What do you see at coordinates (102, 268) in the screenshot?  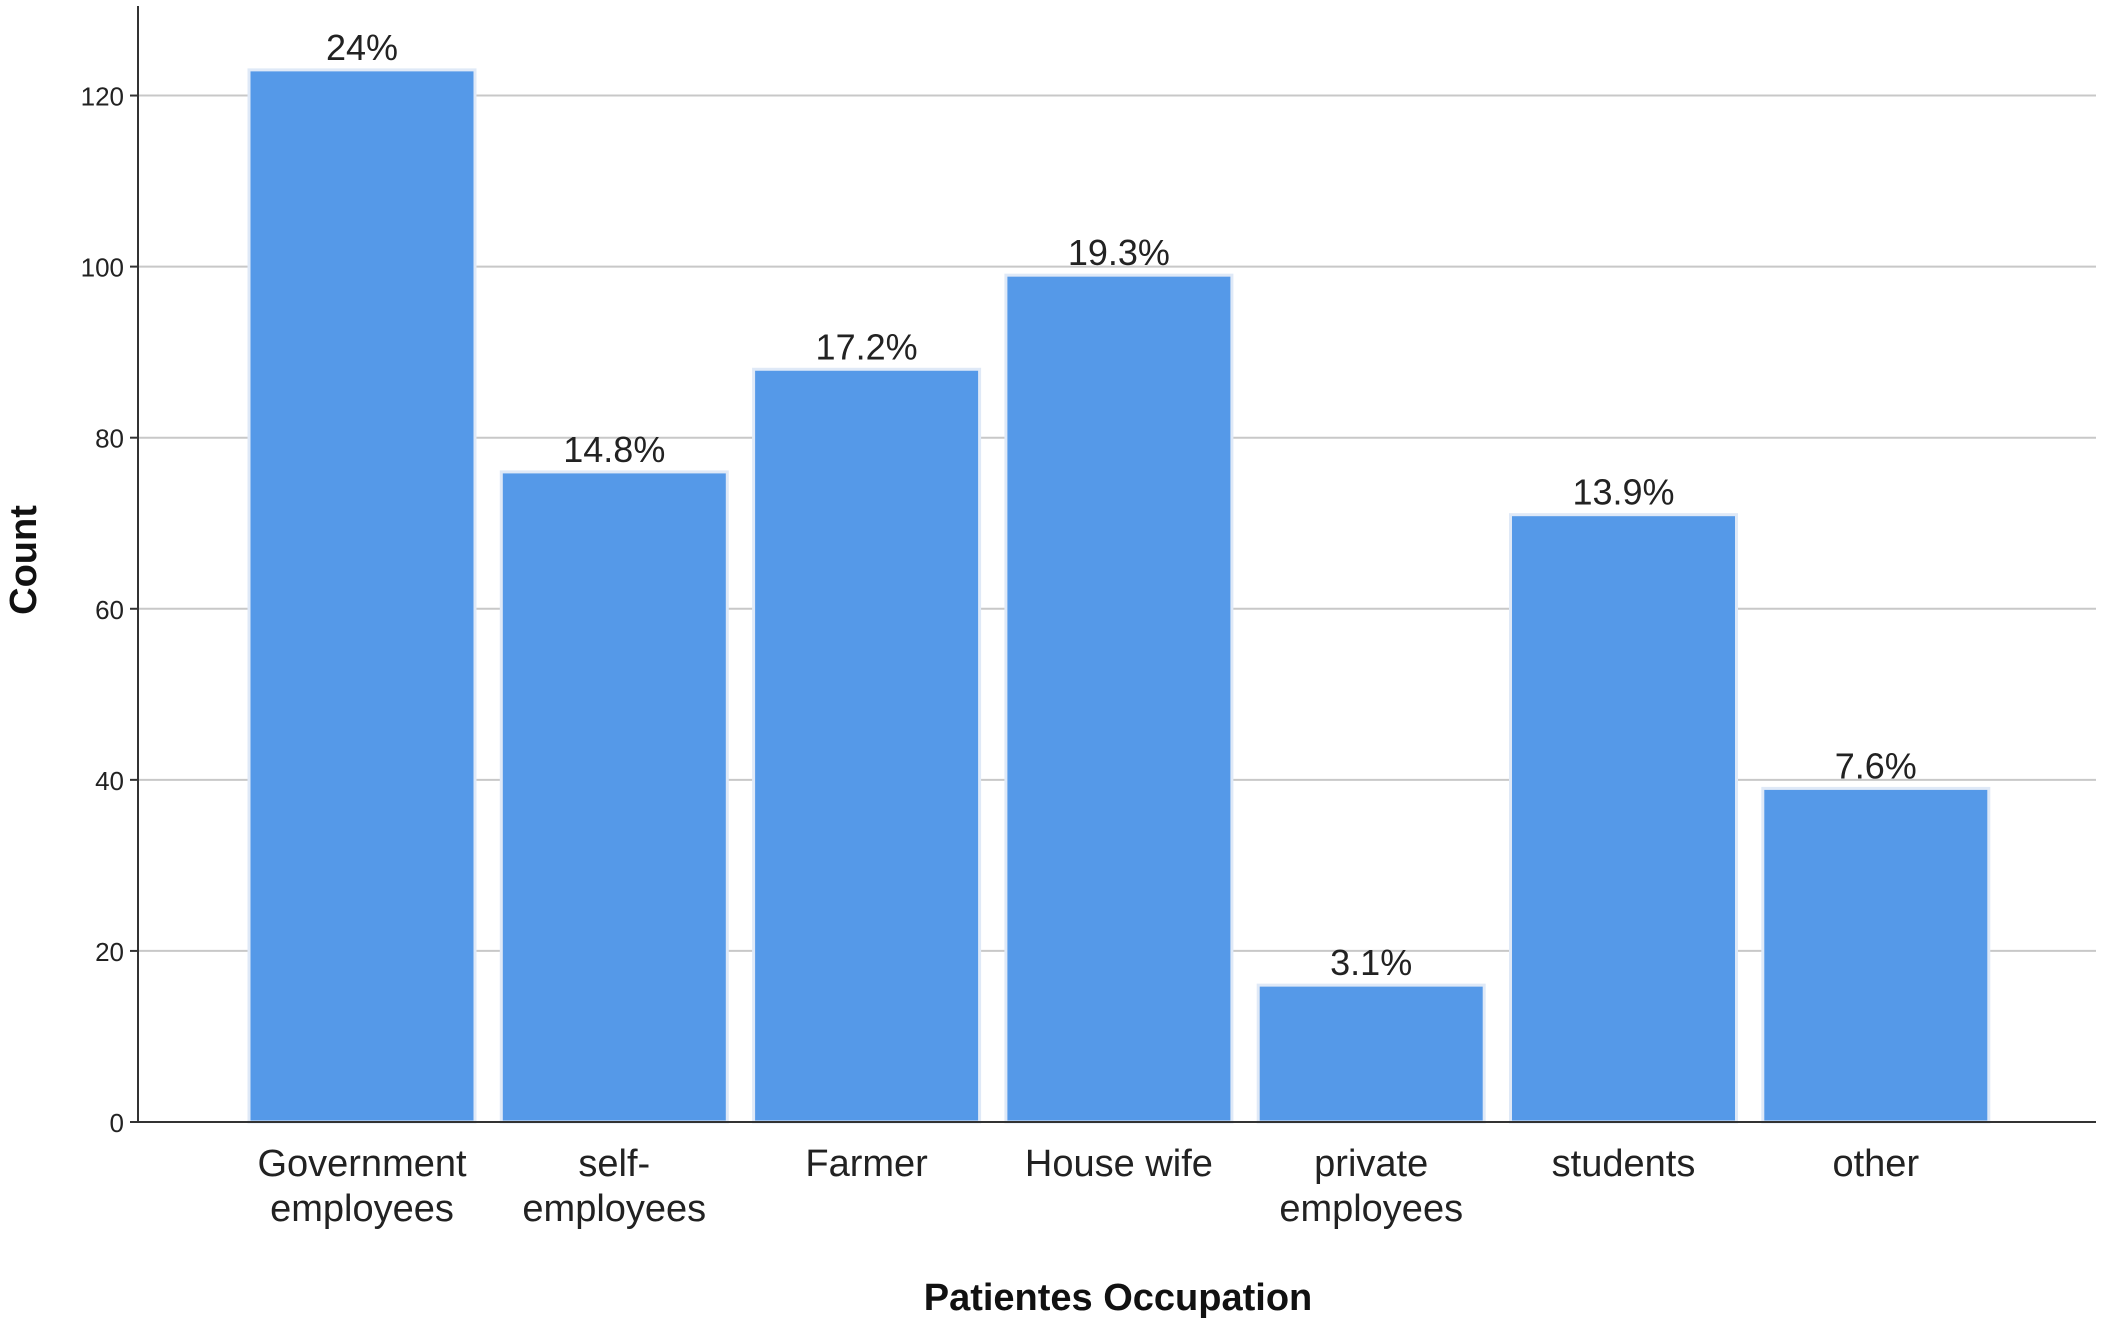 I see `y-tick-label: 100` at bounding box center [102, 268].